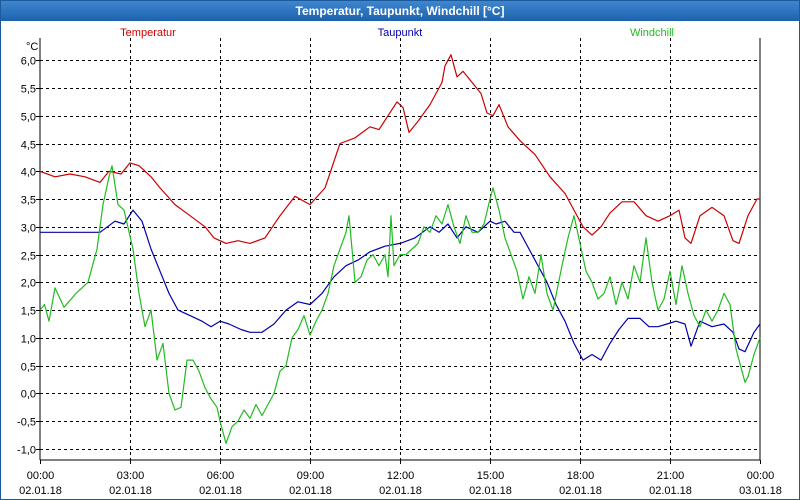 This screenshot has width=800, height=500. What do you see at coordinates (311, 476) in the screenshot?
I see `x-tick-time-label: 09:00` at bounding box center [311, 476].